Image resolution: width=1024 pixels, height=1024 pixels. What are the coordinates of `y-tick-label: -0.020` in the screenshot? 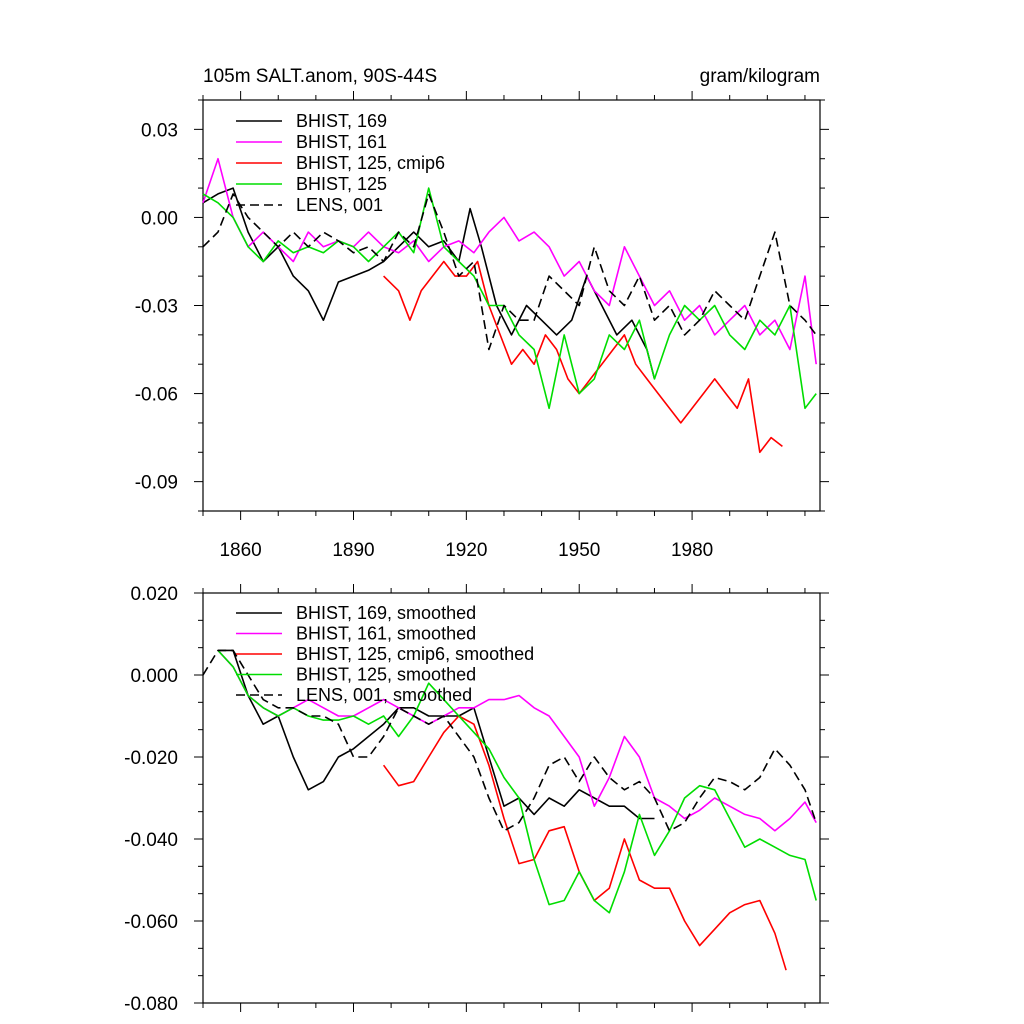 It's located at (151, 758).